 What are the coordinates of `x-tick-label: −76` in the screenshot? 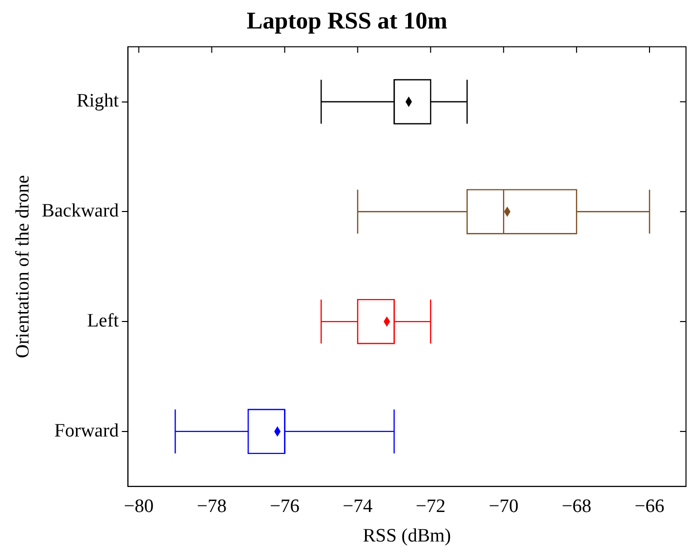 It's located at (285, 506).